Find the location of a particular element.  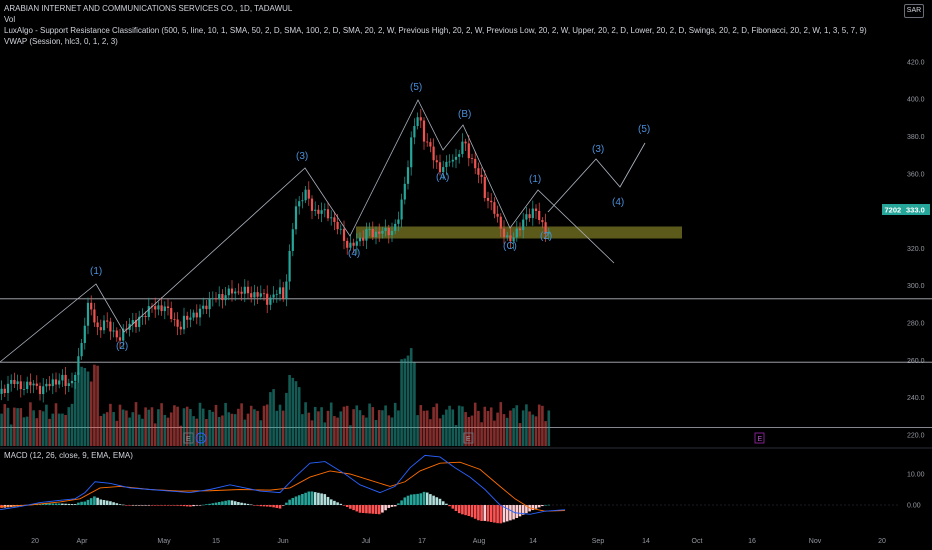

support-zone is located at coordinates (519, 232).